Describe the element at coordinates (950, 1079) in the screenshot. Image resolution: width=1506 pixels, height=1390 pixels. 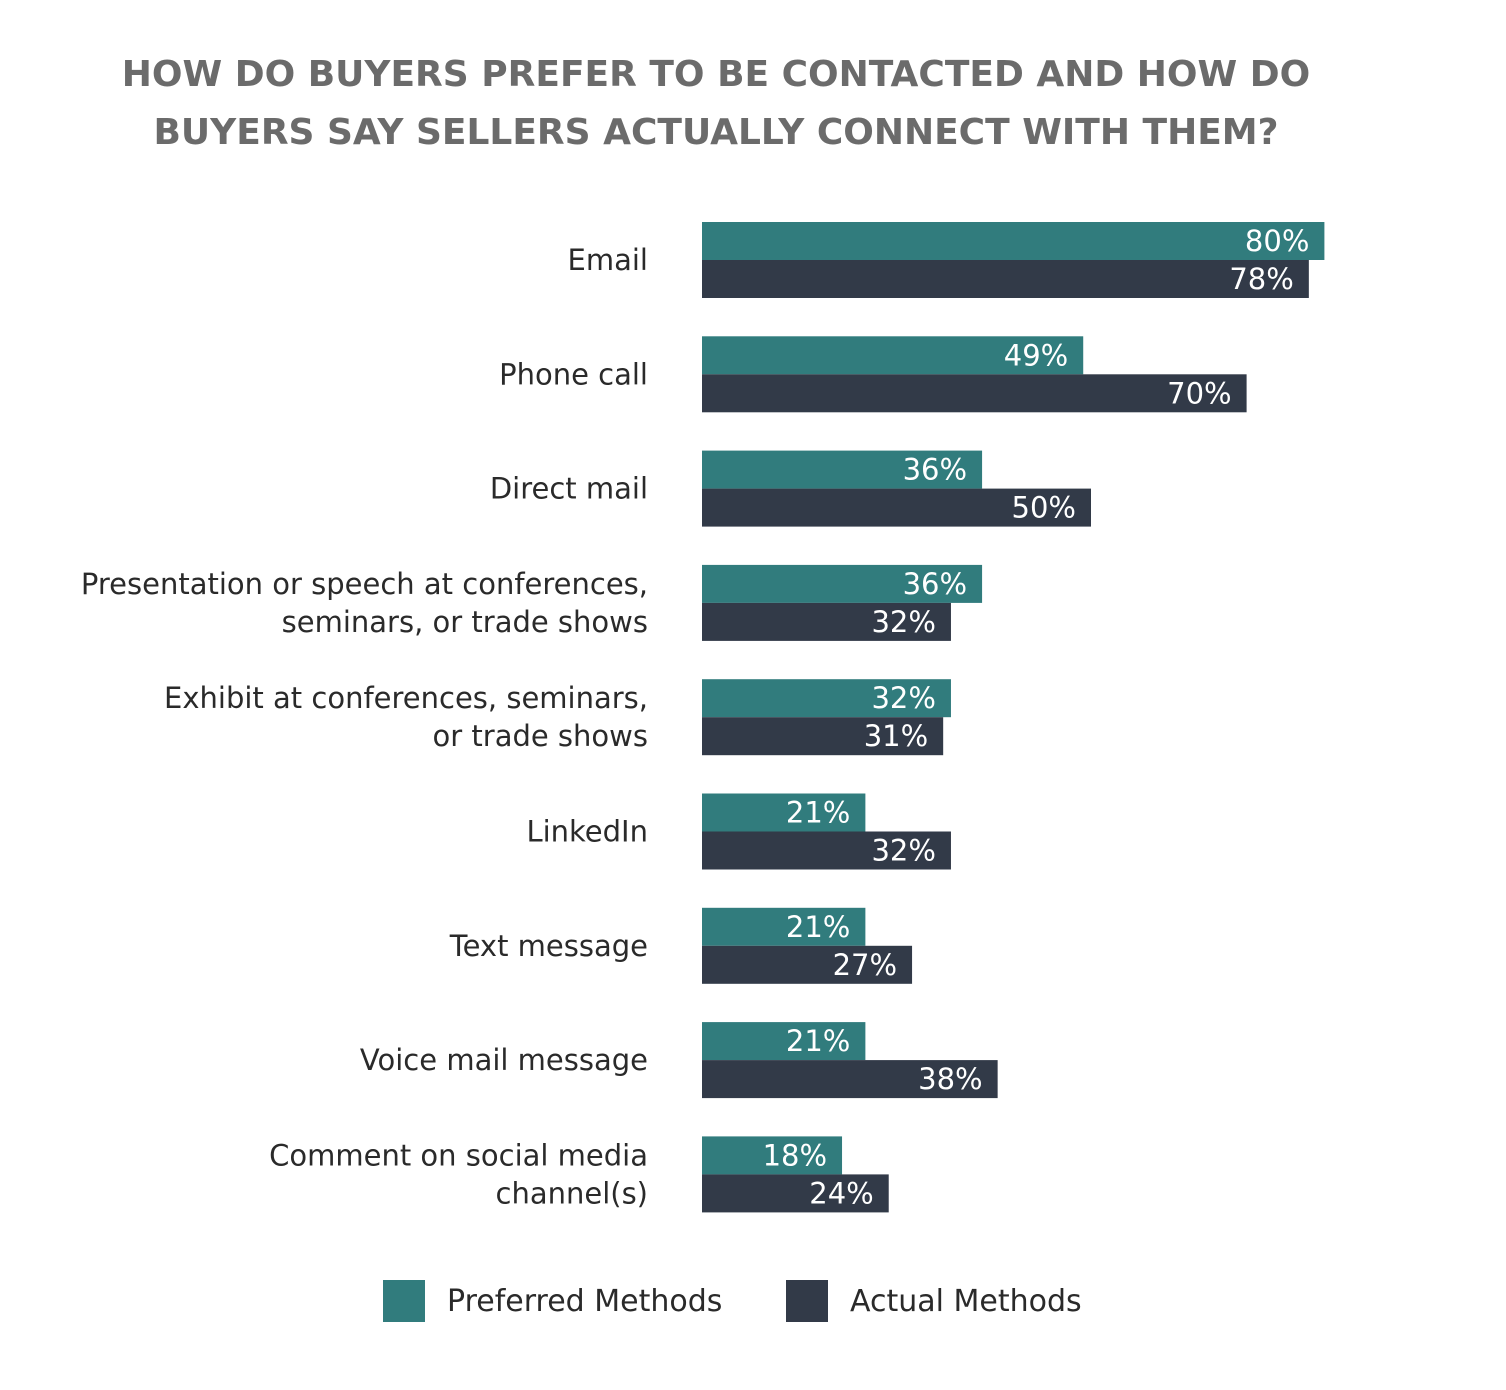
I see `value-label-actual: 38%` at that location.